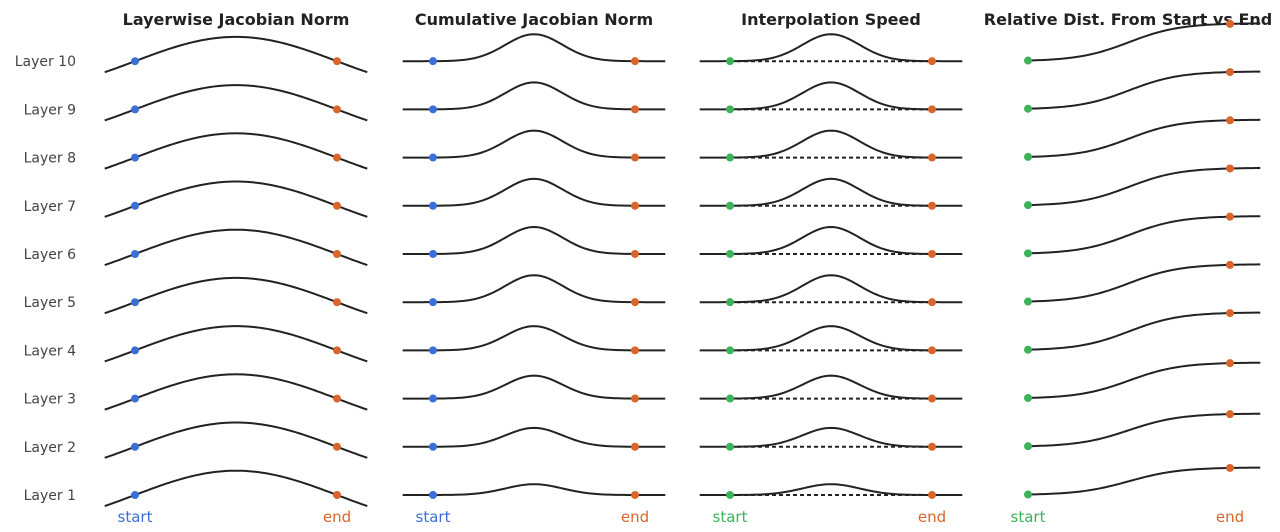 The width and height of the screenshot is (1280, 532). Describe the element at coordinates (50, 496) in the screenshot. I see `layer-label: Layer 1` at that location.